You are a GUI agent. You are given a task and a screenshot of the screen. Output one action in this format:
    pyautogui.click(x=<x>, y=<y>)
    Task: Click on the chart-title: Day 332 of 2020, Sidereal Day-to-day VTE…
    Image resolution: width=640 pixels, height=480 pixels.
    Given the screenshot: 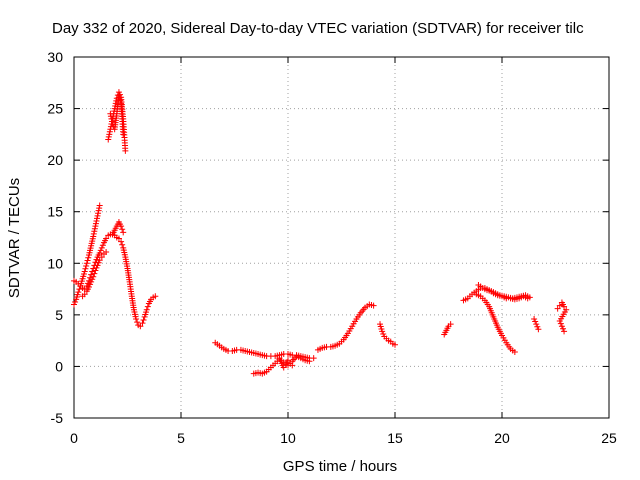 What is the action you would take?
    pyautogui.click(x=318, y=28)
    